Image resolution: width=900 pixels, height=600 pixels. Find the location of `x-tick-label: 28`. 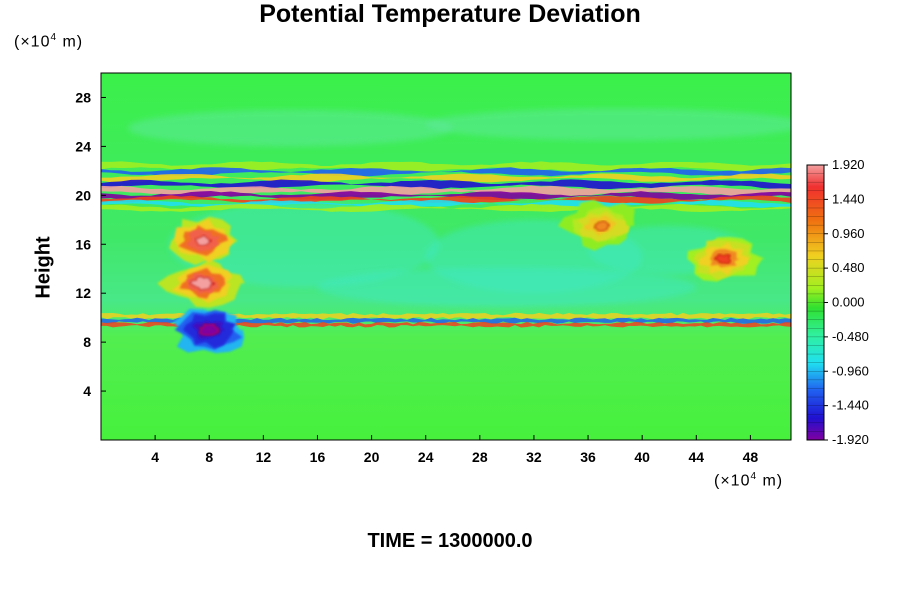

x-tick-label: 28 is located at coordinates (480, 457).